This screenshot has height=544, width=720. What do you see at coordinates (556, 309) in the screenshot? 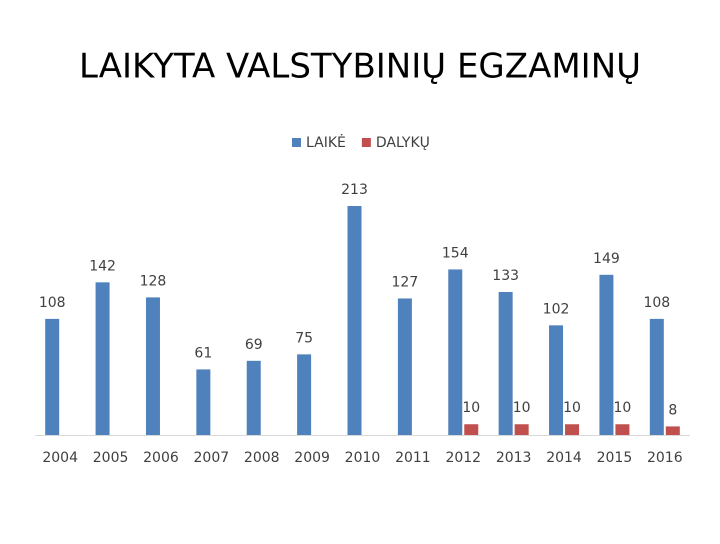
I see `data-label: 102` at bounding box center [556, 309].